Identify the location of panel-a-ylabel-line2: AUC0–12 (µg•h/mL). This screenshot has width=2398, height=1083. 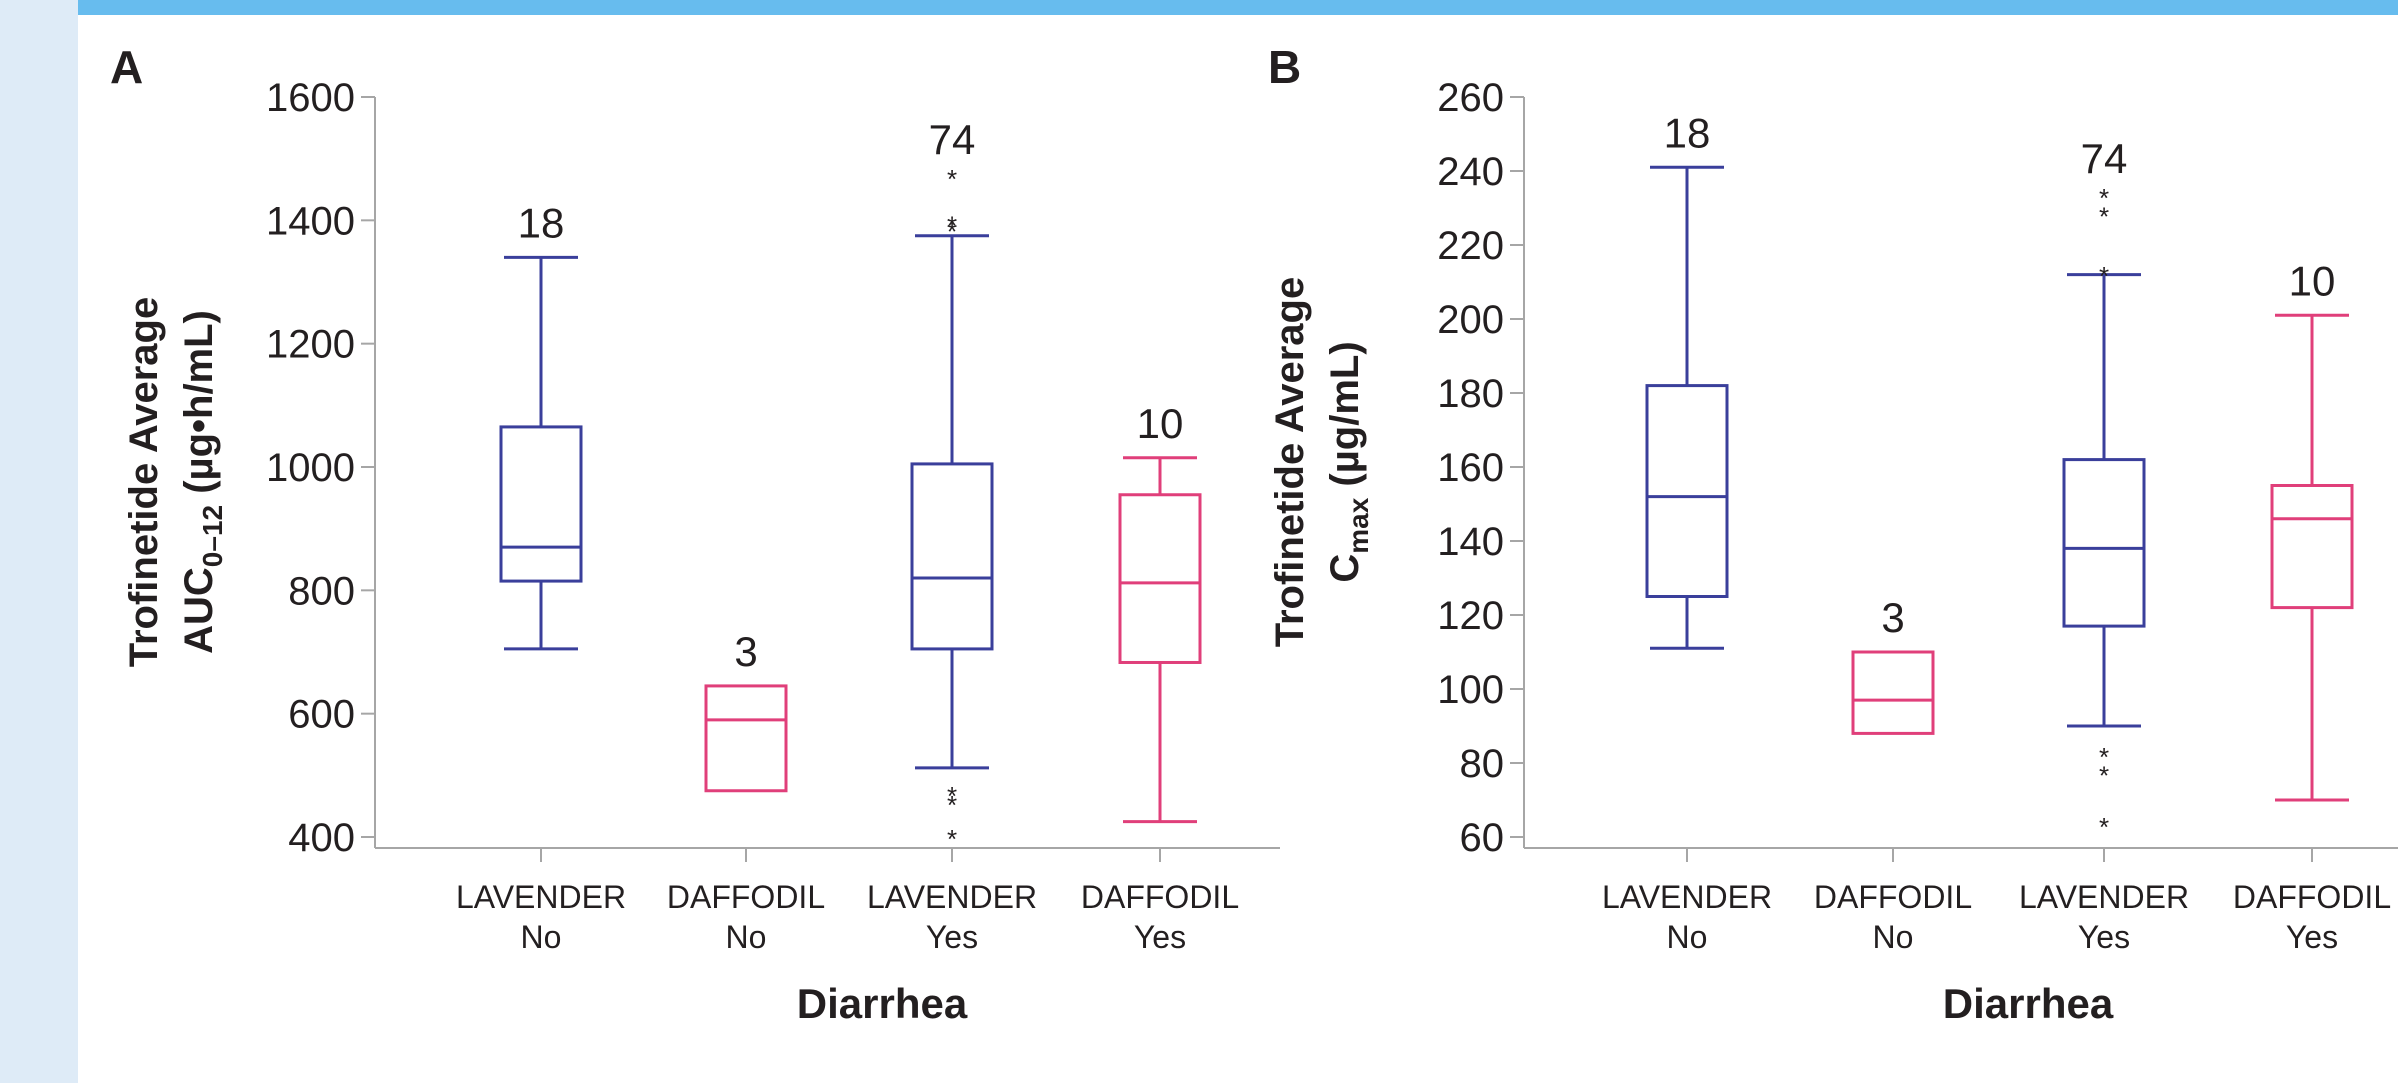
(202, 482).